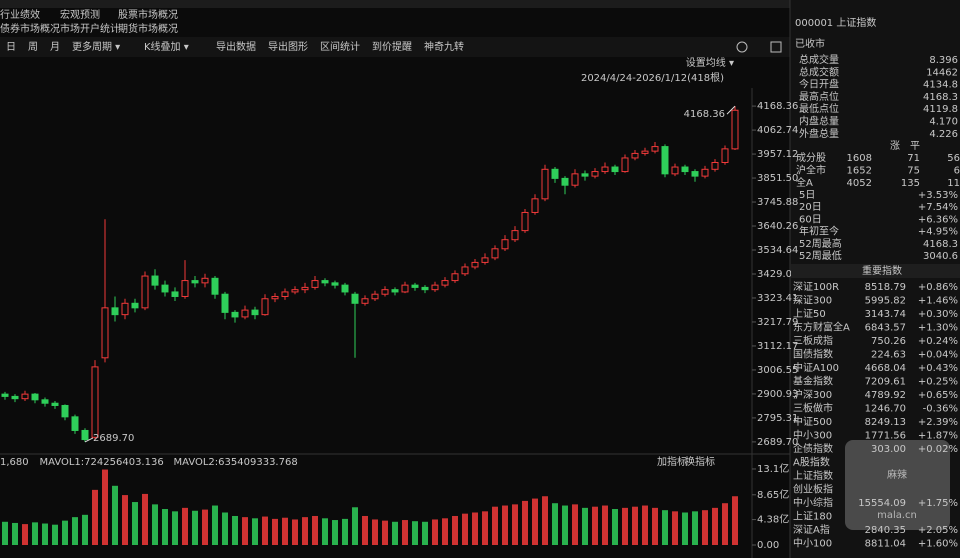  I want to click on index-price: 2840.35, so click(885, 530).